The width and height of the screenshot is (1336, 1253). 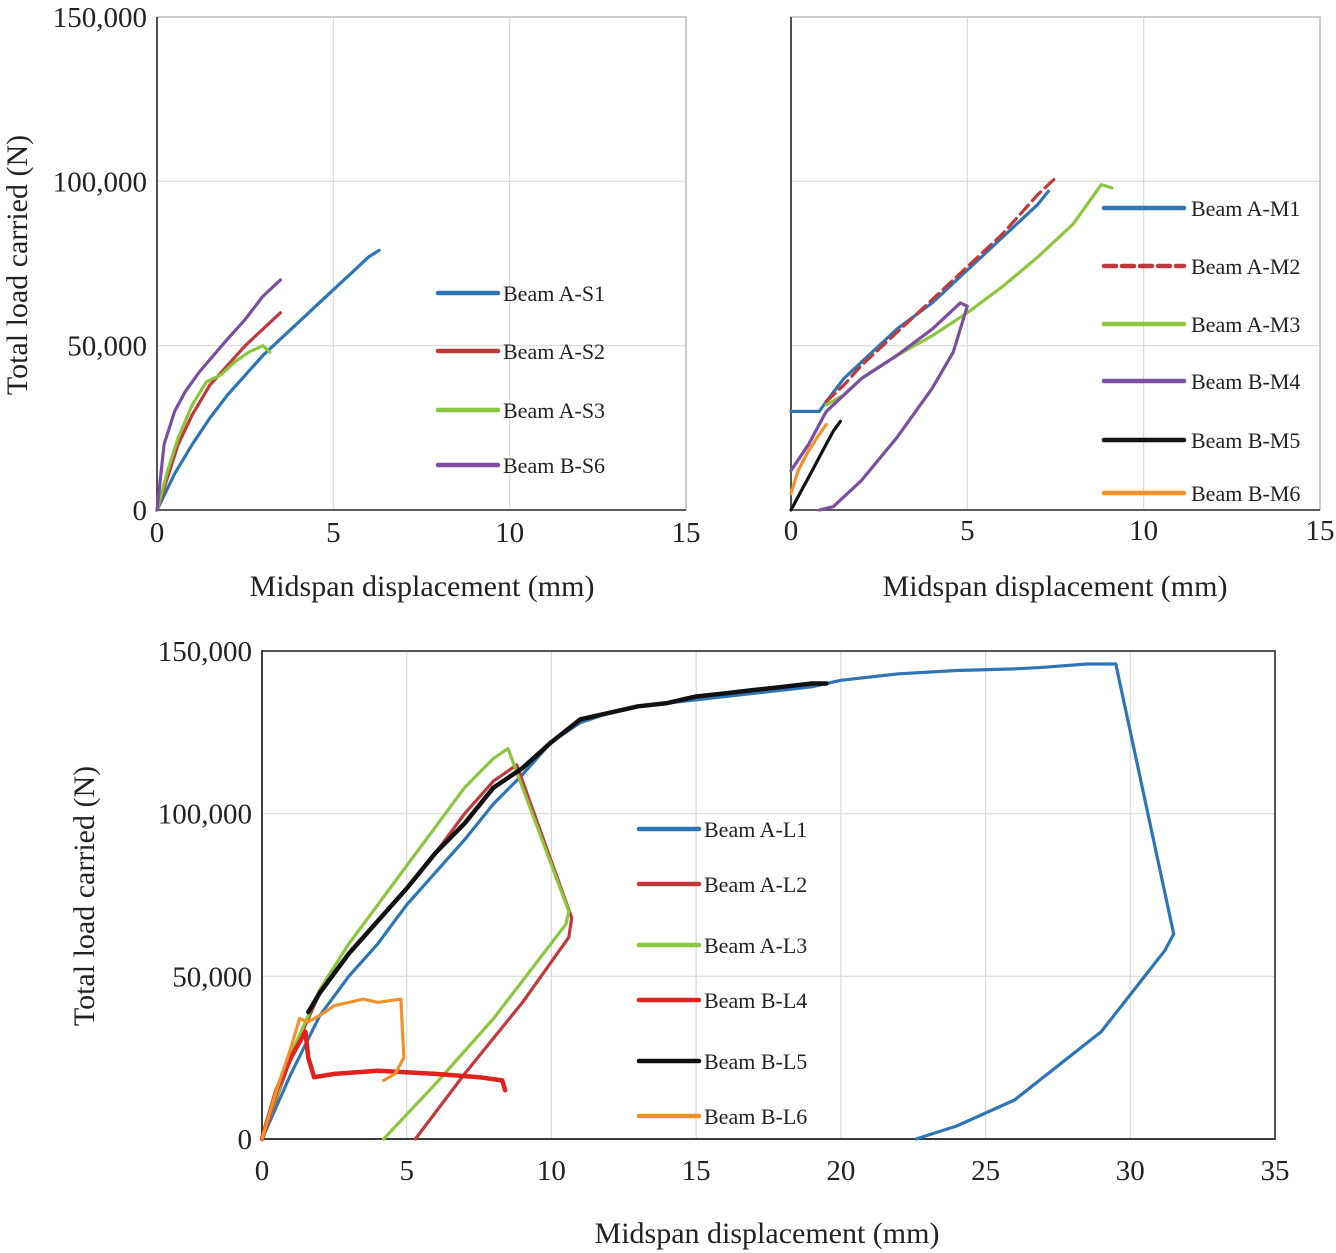 What do you see at coordinates (554, 465) in the screenshot?
I see `legend-label: Beam B-S6` at bounding box center [554, 465].